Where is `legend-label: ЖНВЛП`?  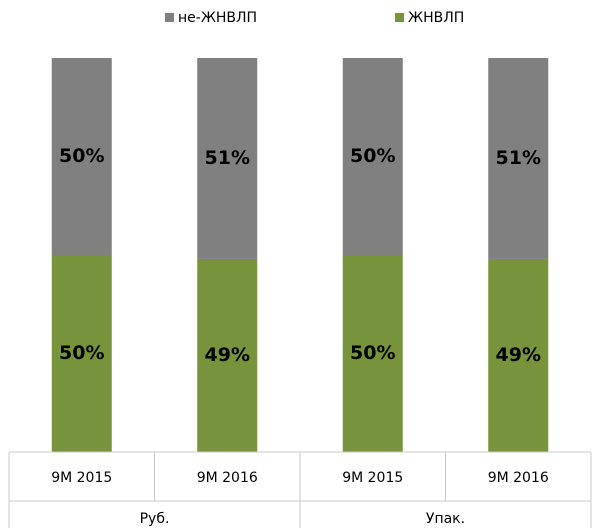
legend-label: ЖНВЛП is located at coordinates (436, 18).